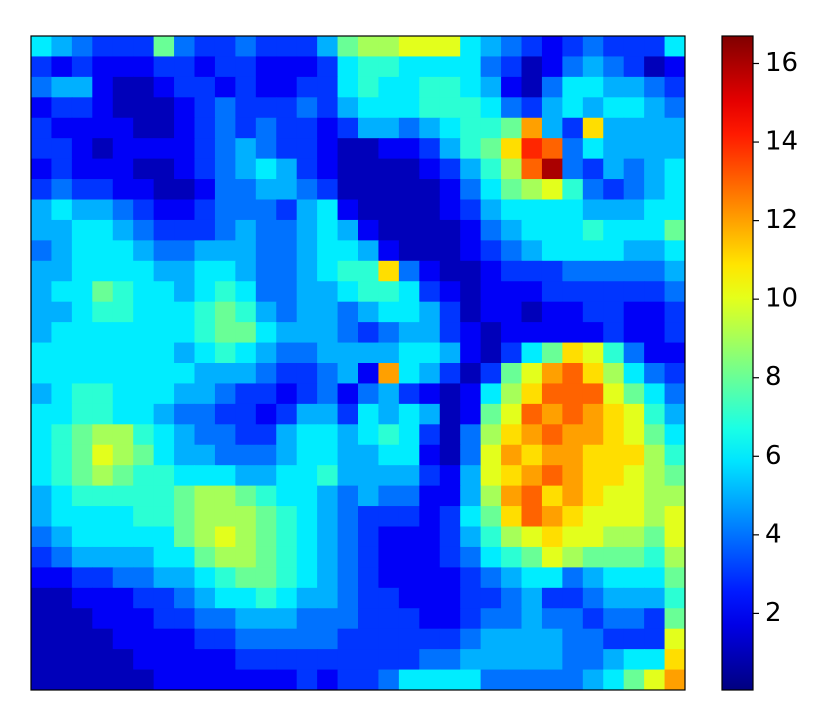  I want to click on colorbar-tick-label: 8, so click(773, 377).